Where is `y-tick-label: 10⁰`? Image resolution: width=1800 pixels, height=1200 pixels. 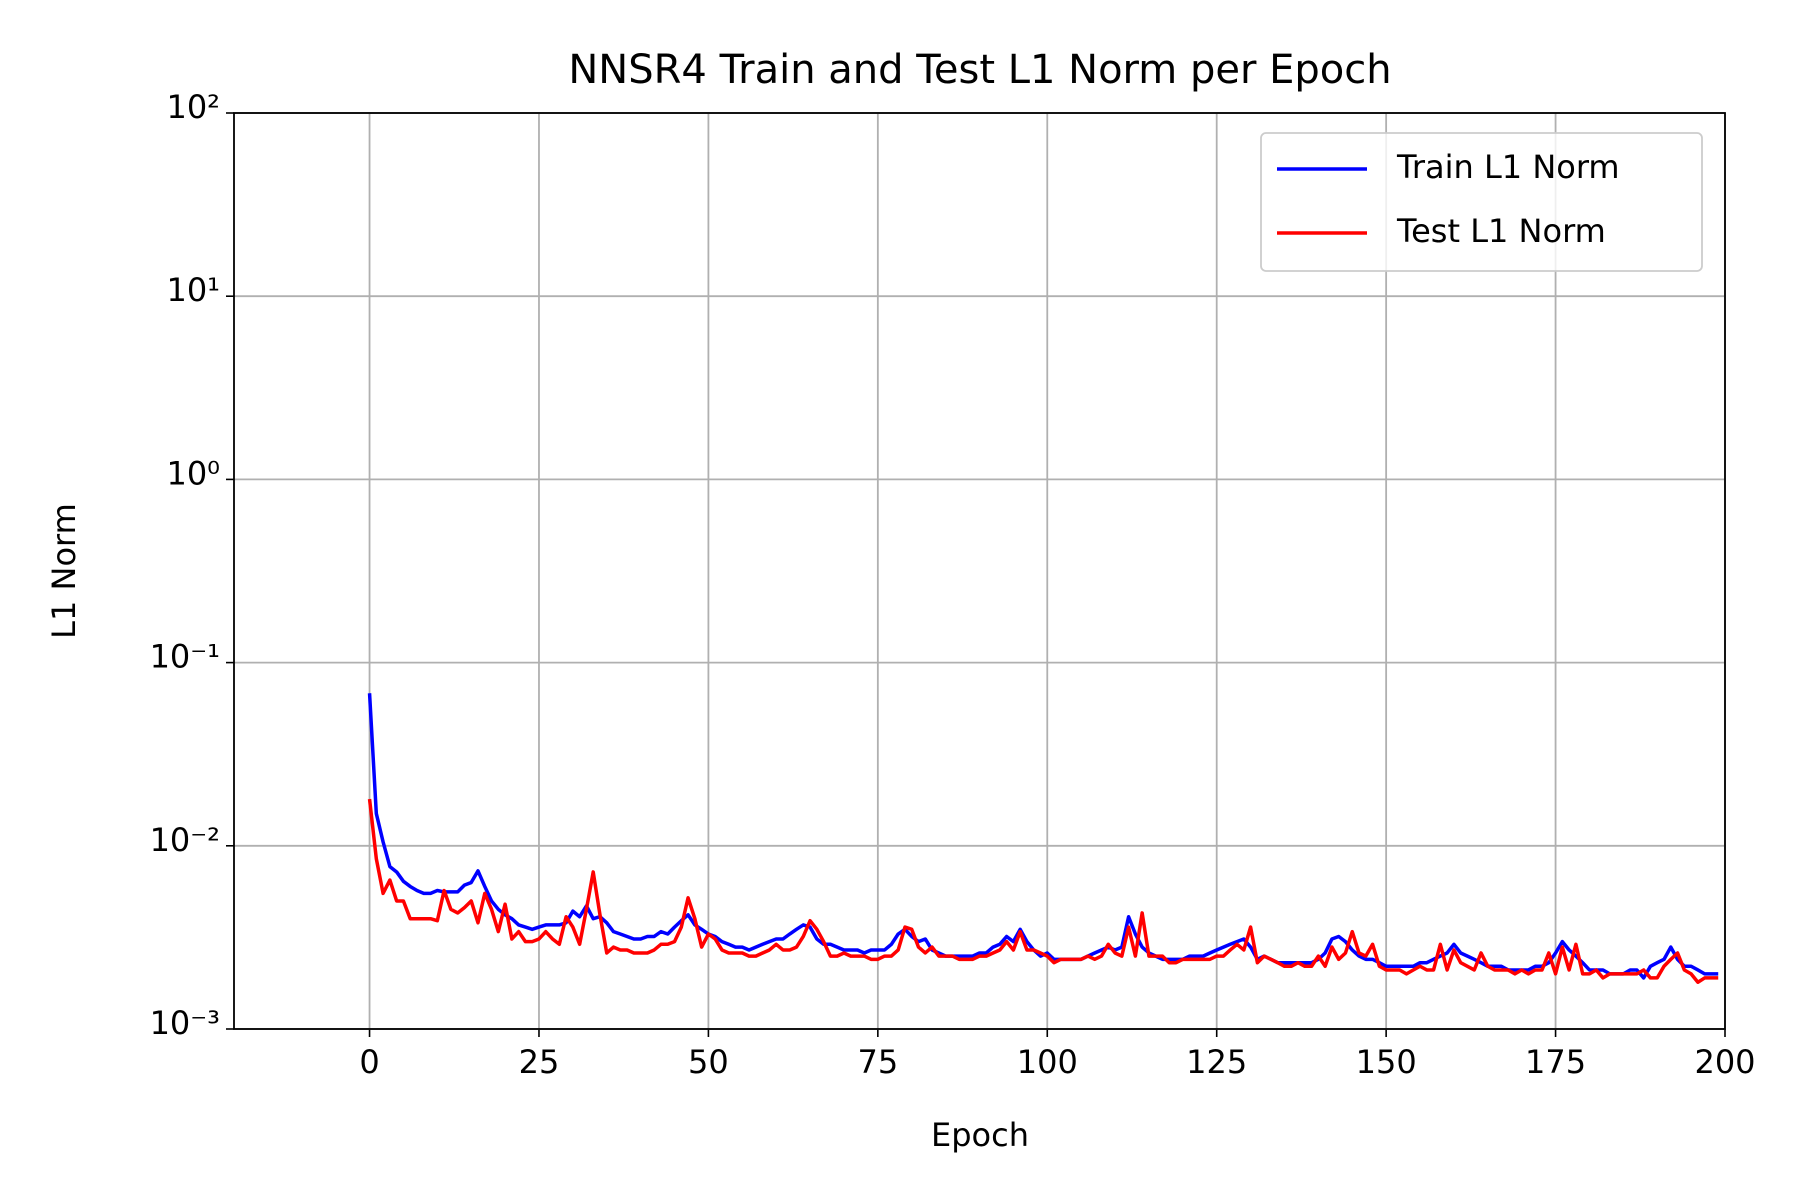 y-tick-label: 10⁰ is located at coordinates (193, 473).